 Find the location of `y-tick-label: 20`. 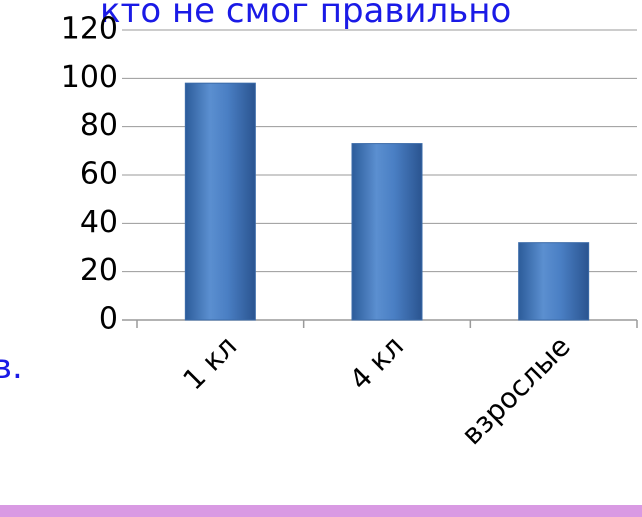

y-tick-label: 20 is located at coordinates (99, 270).